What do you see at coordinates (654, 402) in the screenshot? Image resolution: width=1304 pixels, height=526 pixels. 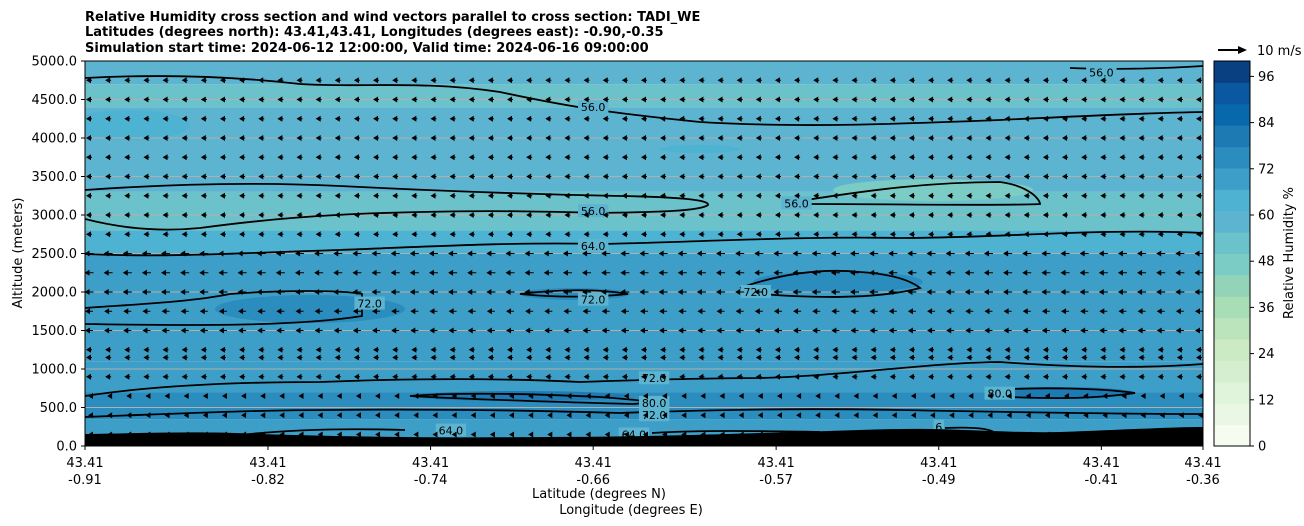 I see `contour-label-bg` at bounding box center [654, 402].